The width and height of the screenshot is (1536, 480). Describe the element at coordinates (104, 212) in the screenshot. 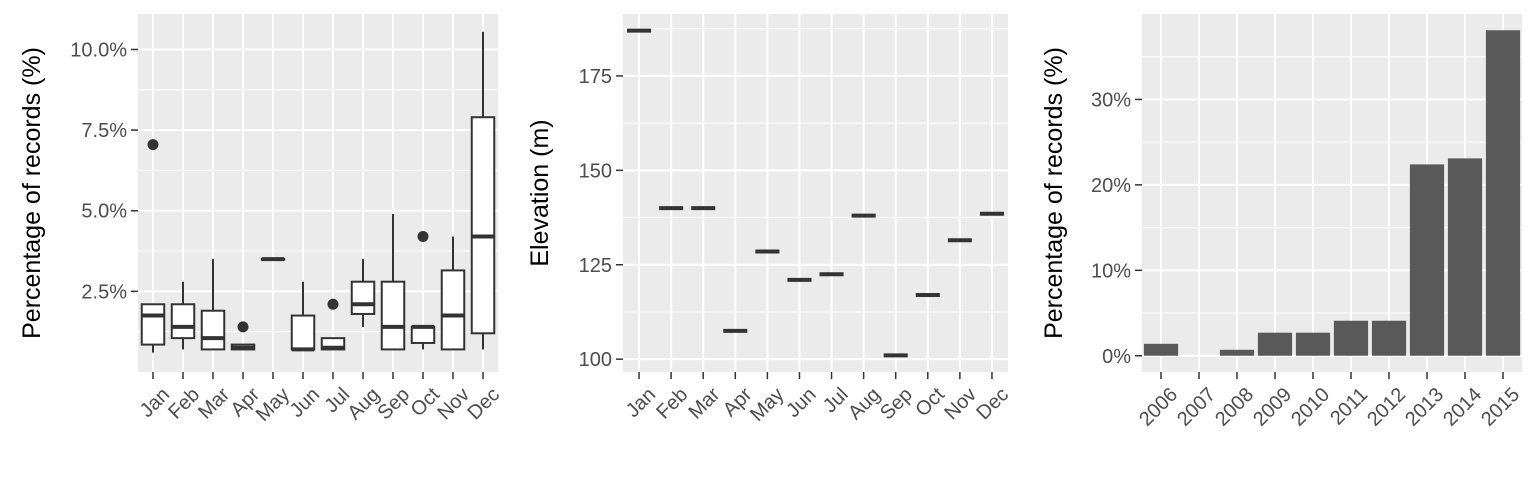

I see `y-tick-label: 5.0%` at that location.